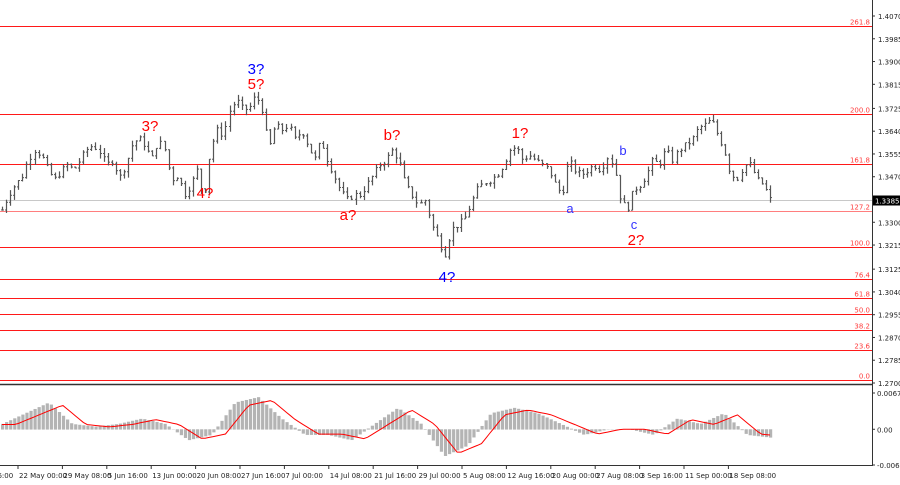 The height and width of the screenshot is (485, 900). Describe the element at coordinates (889, 178) in the screenshot. I see `price-tick-label: 1.3470` at that location.